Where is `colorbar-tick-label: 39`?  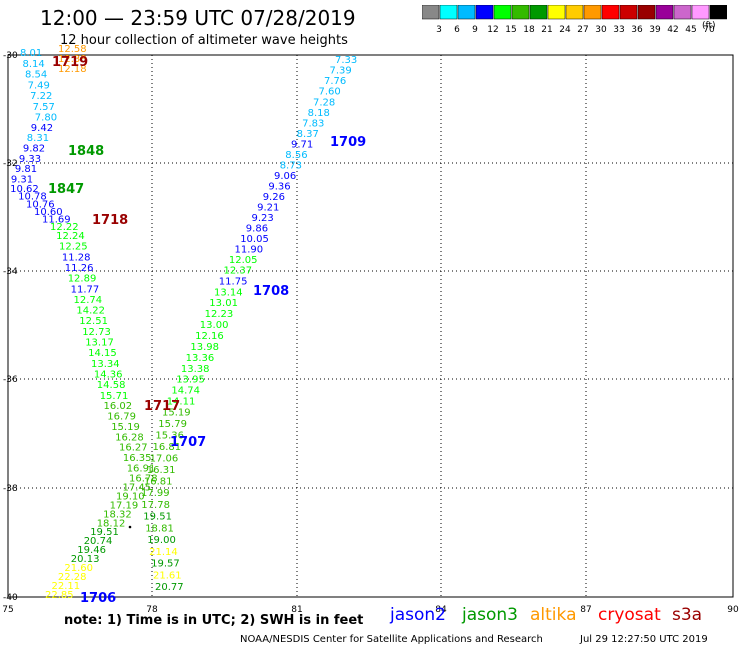 colorbar-tick-label: 39 is located at coordinates (655, 30).